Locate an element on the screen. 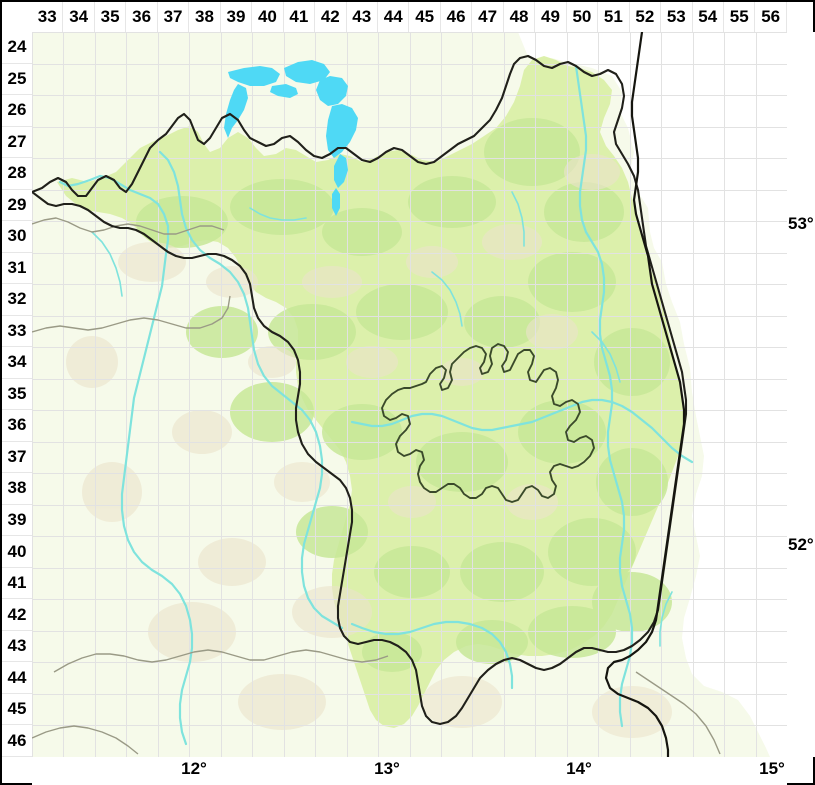  grid-column-label-46: 46 is located at coordinates (456, 17).